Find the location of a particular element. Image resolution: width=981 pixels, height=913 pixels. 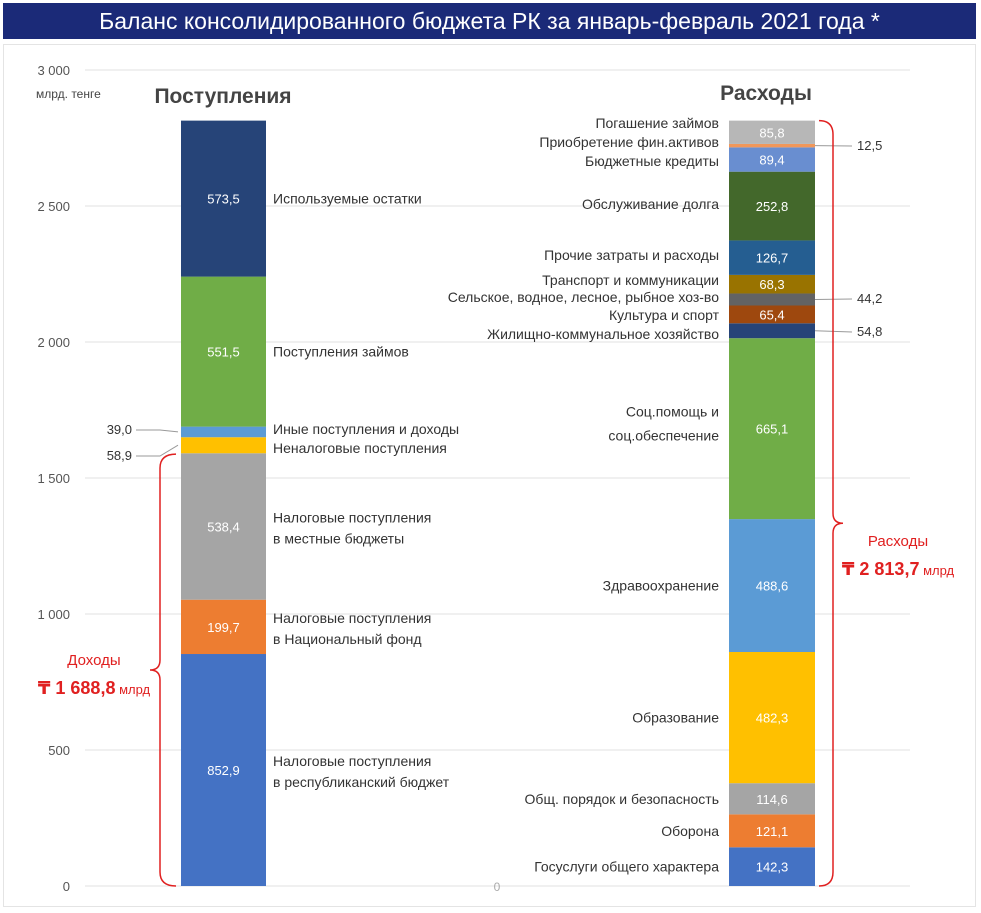

category-label: Оборона is located at coordinates (690, 831).